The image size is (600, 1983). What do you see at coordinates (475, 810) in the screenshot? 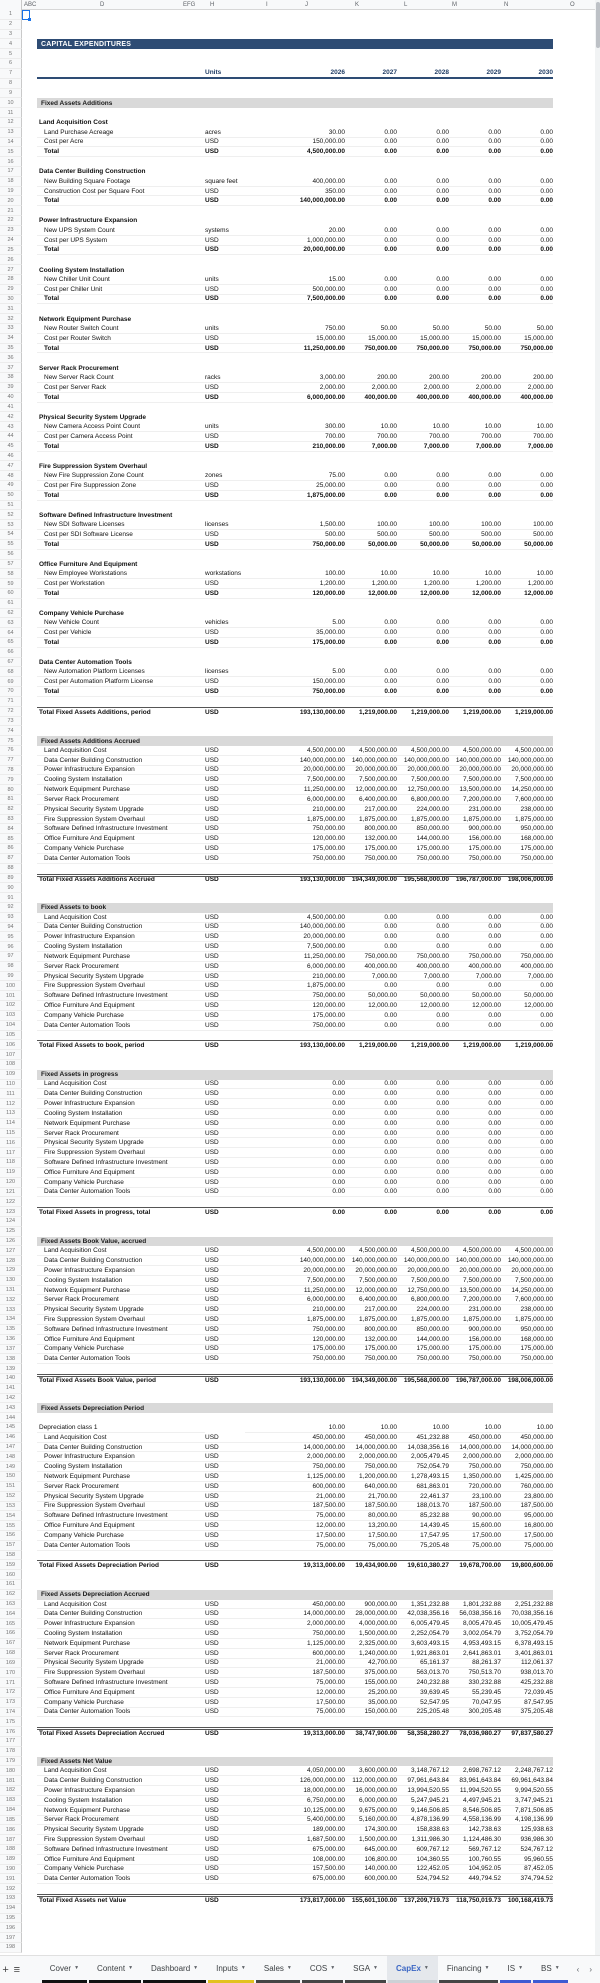
I see `row-value-3: 231,000.00` at bounding box center [475, 810].